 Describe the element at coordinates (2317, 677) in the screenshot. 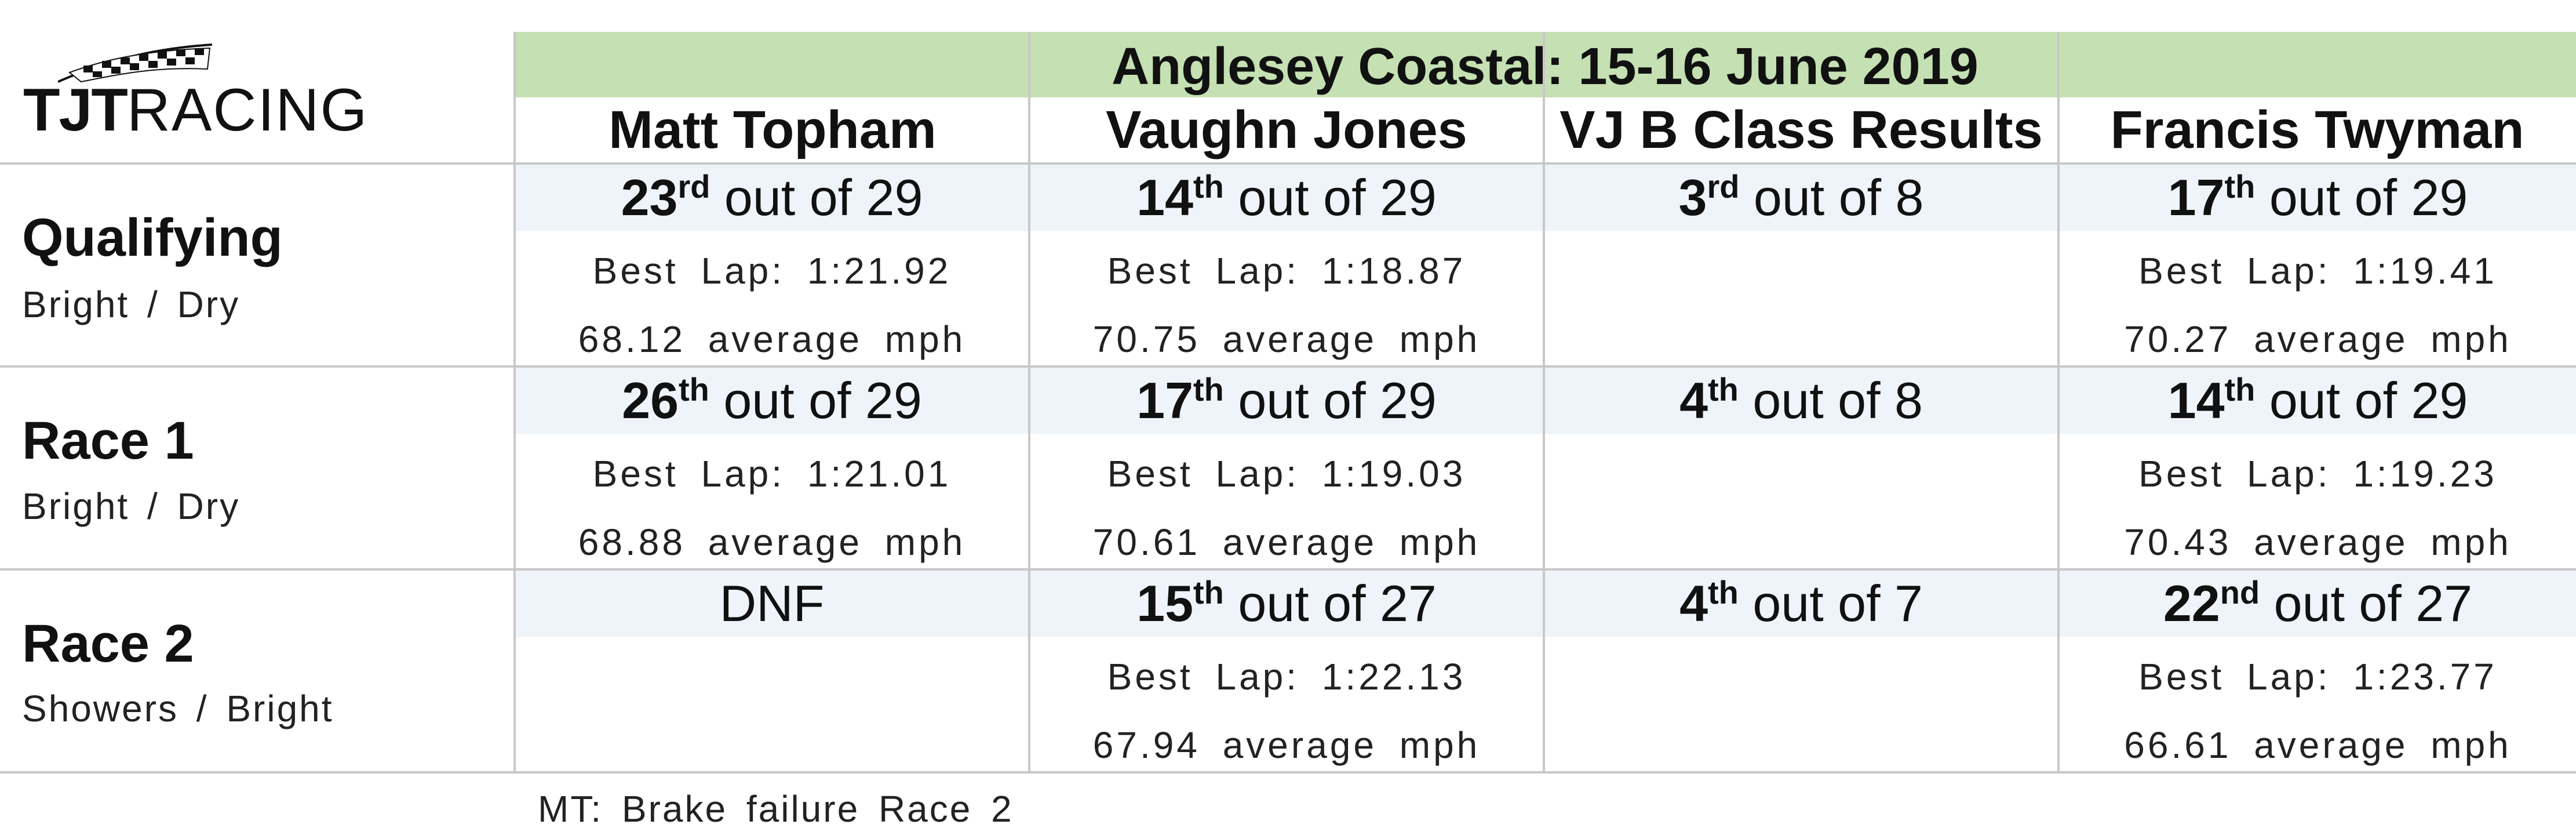

I see `best-lap: Best Lap: 1:23.77` at that location.